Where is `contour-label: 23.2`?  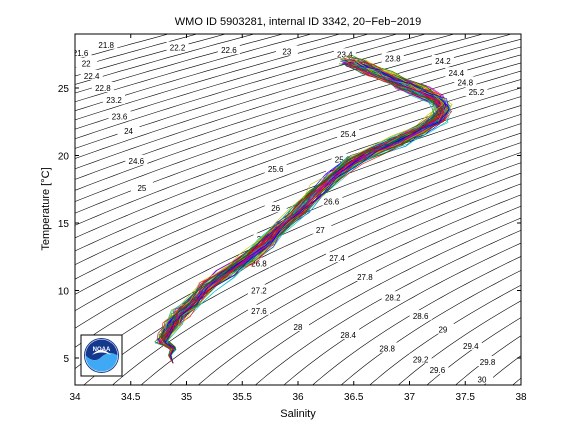 contour-label: 23.2 is located at coordinates (114, 100).